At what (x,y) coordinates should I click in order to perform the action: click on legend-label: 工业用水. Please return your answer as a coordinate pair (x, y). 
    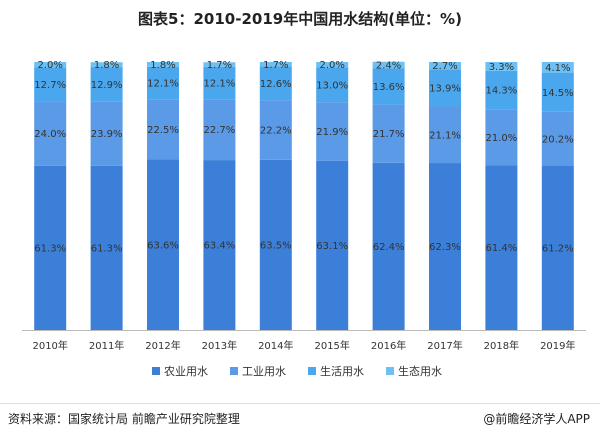
    Looking at the image, I should click on (264, 371).